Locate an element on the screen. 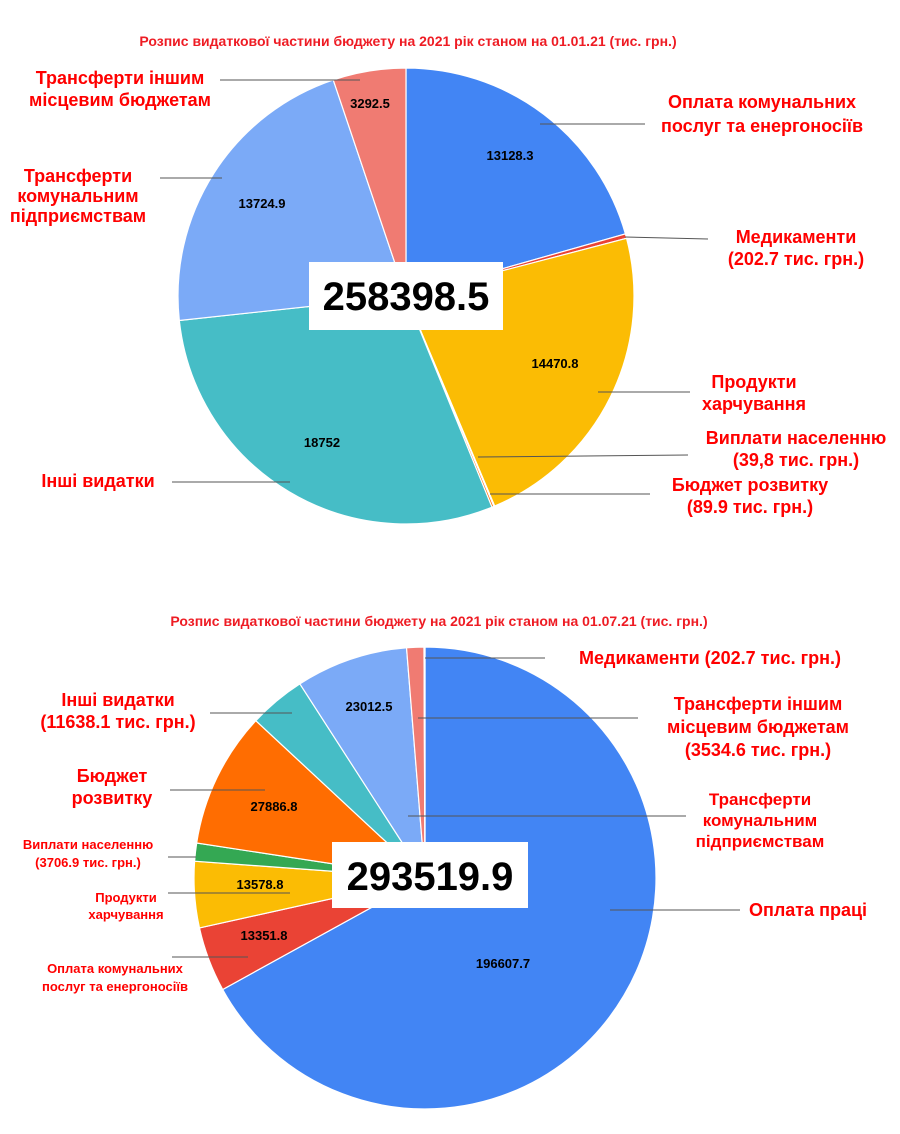 The height and width of the screenshot is (1134, 900). category-label-development: Бюджет розвитку (89.9 тис. грн.) is located at coordinates (750, 496).